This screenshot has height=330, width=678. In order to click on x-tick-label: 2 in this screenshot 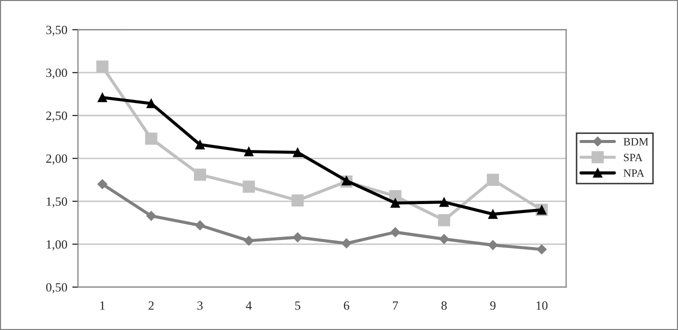, I will do `click(151, 305)`.